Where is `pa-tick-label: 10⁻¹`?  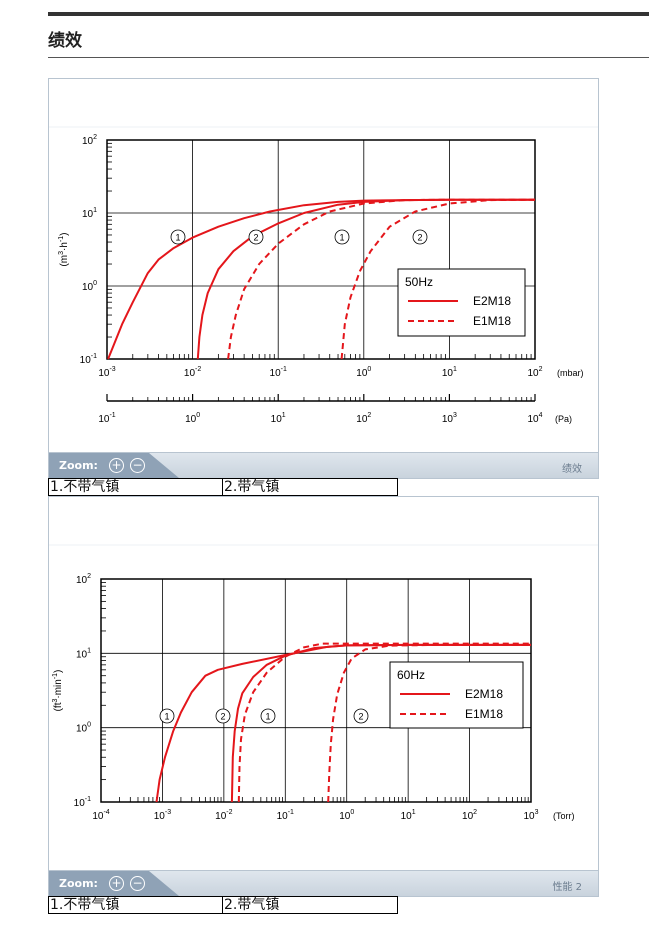 pa-tick-label: 10⁻¹ is located at coordinates (106, 418).